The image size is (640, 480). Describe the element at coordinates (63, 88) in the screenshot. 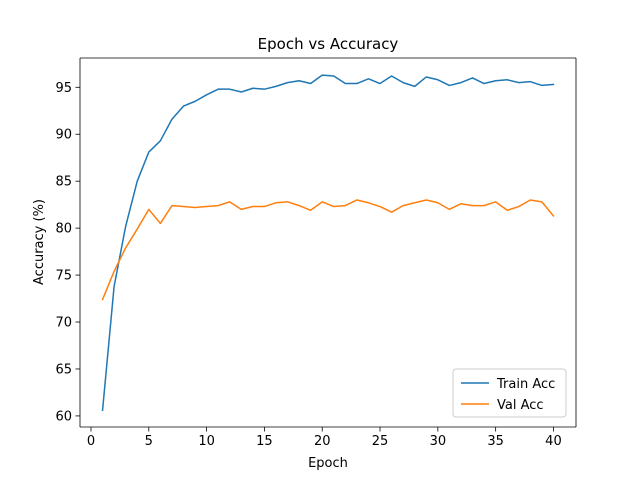

I see `y-tick-label: 95` at that location.